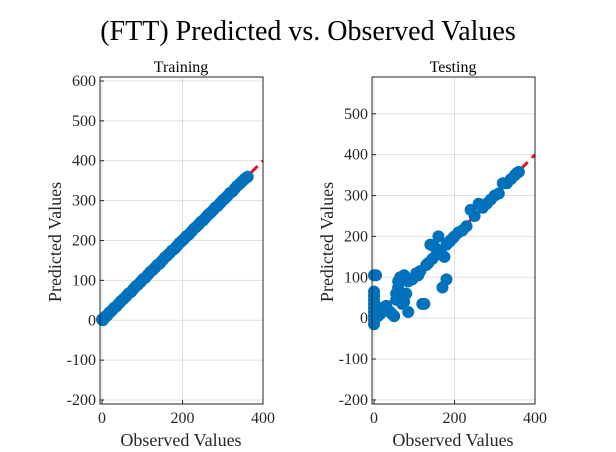  Describe the element at coordinates (374, 418) in the screenshot. I see `testing-x-tick-label: 0` at that location.